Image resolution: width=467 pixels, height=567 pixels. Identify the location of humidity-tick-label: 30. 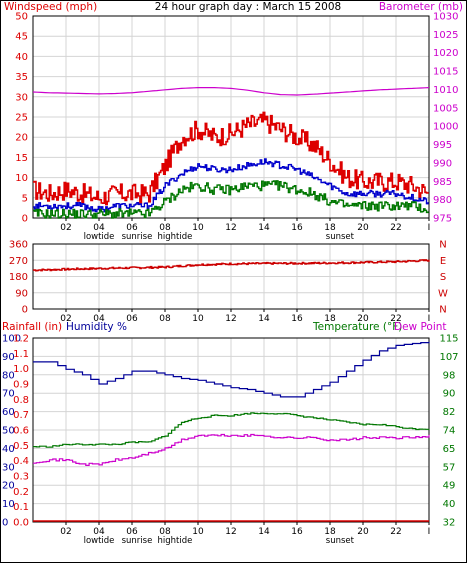
(8, 467).